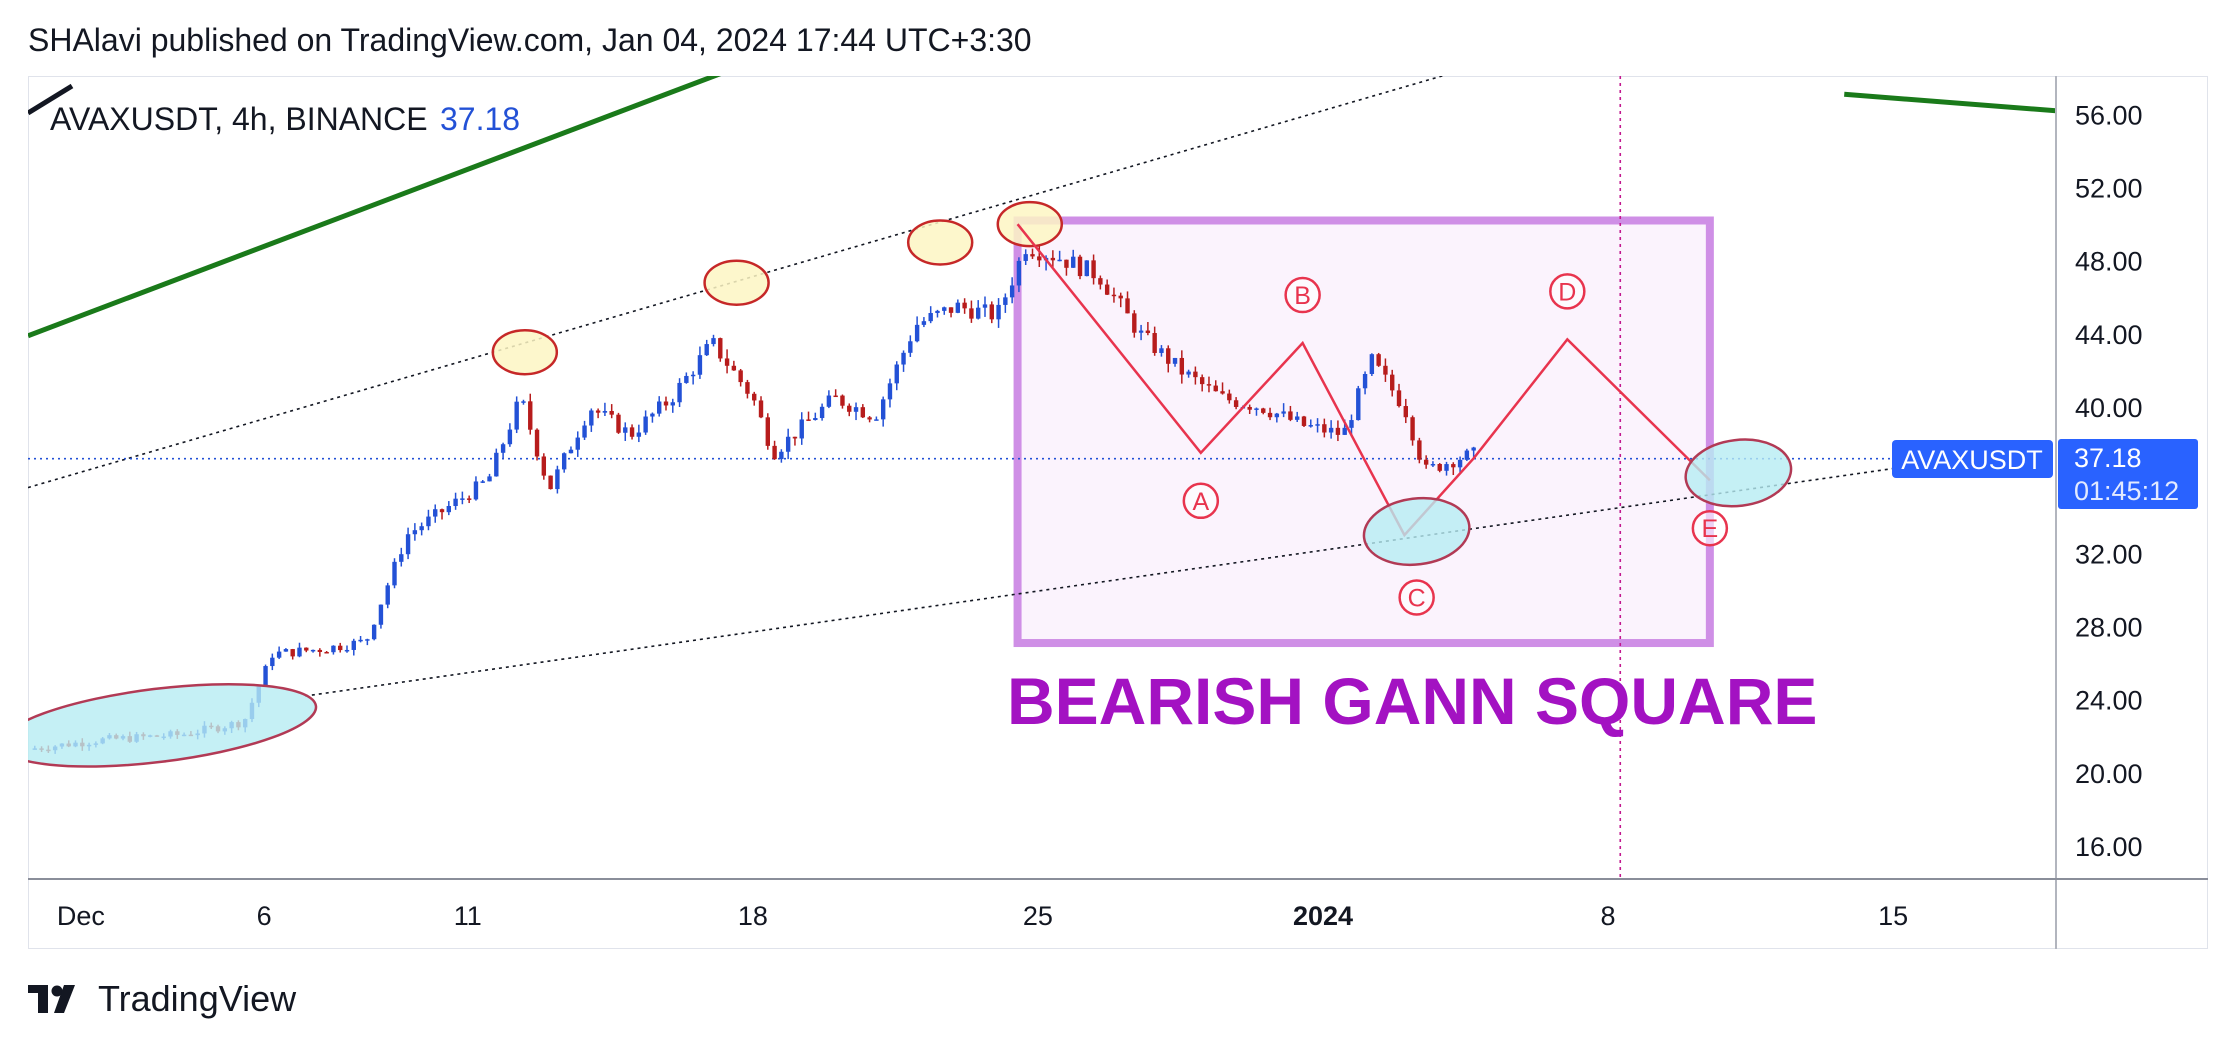 The height and width of the screenshot is (1049, 2235). Describe the element at coordinates (1302, 295) in the screenshot. I see `wave-label-b: B` at that location.